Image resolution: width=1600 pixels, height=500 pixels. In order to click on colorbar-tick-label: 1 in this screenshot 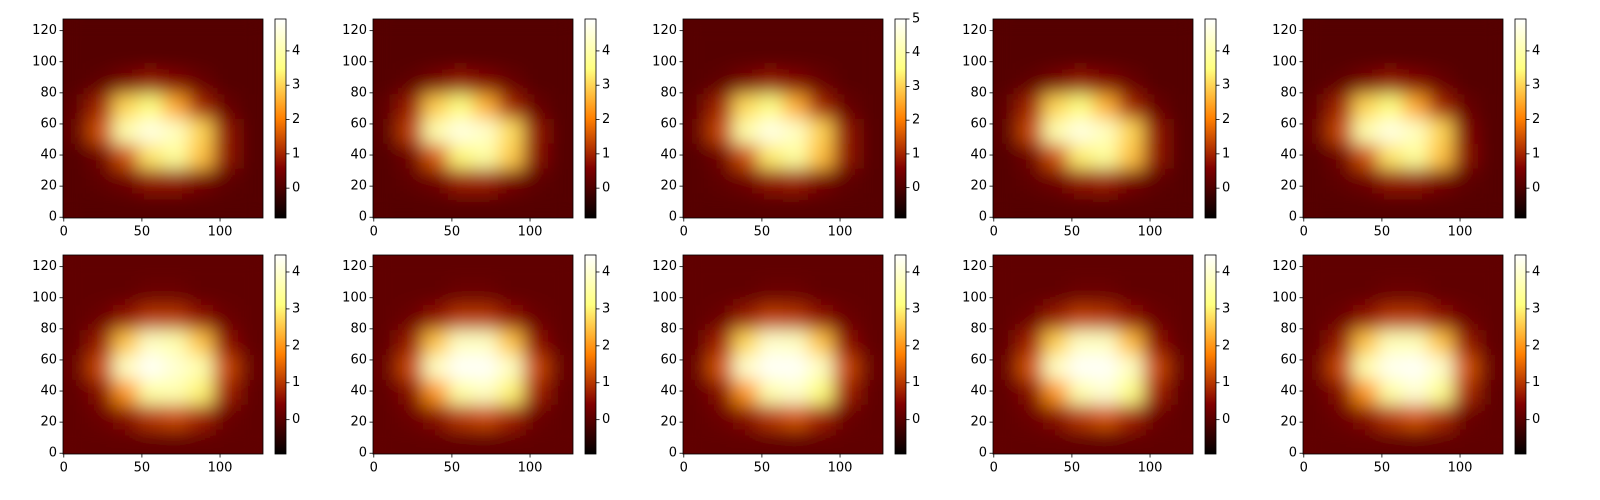, I will do `click(1536, 153)`.